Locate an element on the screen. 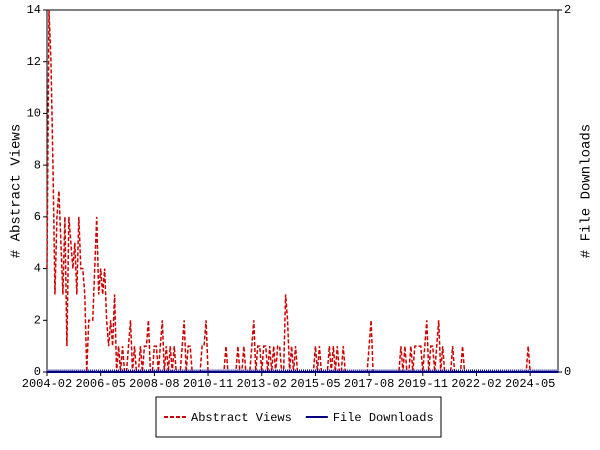 The height and width of the screenshot is (450, 600). y2-tick-label: 0 is located at coordinates (567, 372).